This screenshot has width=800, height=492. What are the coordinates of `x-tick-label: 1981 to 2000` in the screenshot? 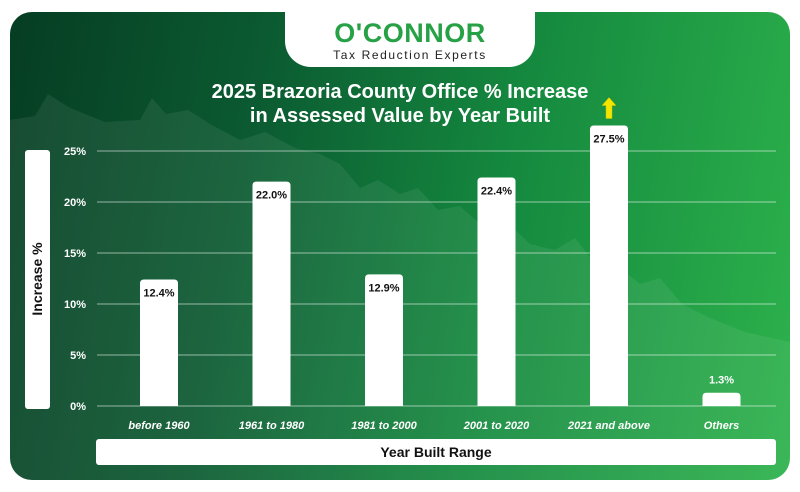 It's located at (384, 426).